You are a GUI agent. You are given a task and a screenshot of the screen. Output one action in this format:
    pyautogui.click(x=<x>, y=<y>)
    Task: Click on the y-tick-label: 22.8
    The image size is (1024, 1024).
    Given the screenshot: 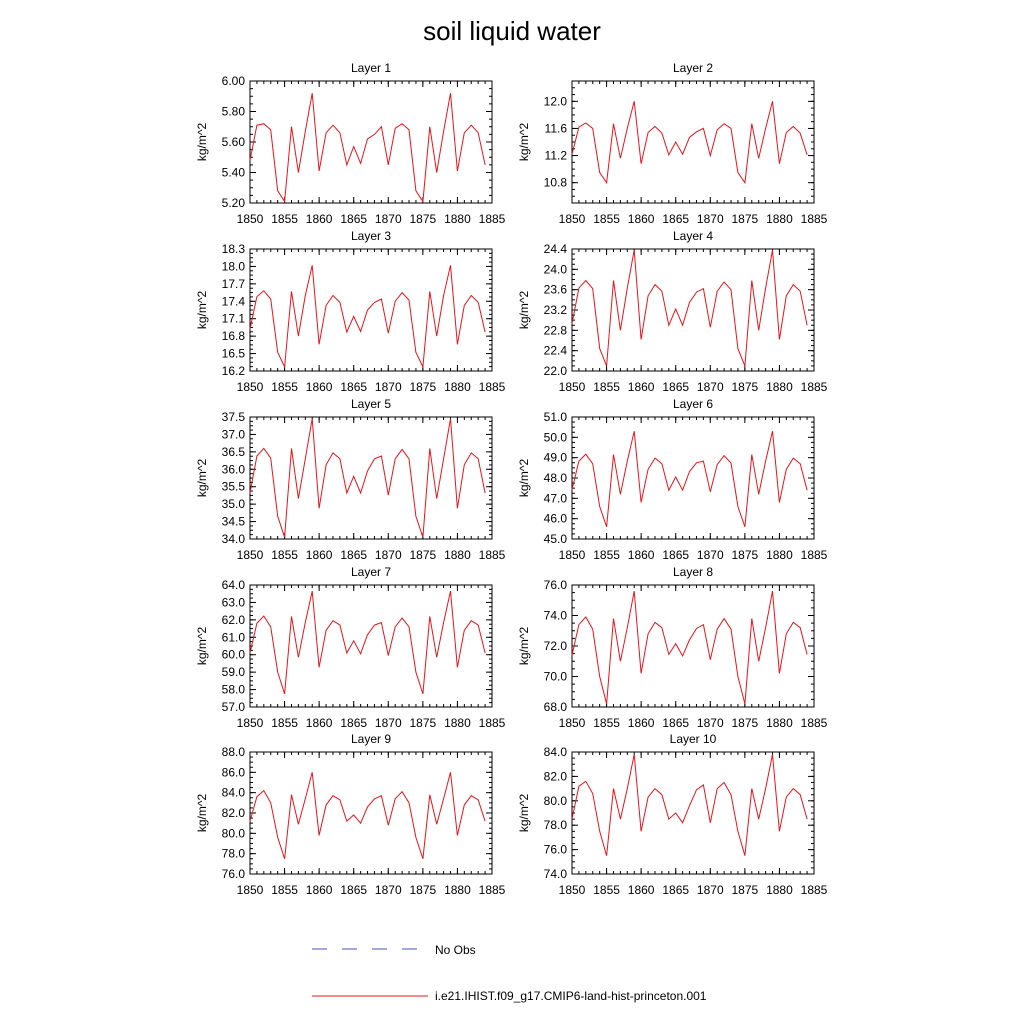 What is the action you would take?
    pyautogui.click(x=556, y=330)
    